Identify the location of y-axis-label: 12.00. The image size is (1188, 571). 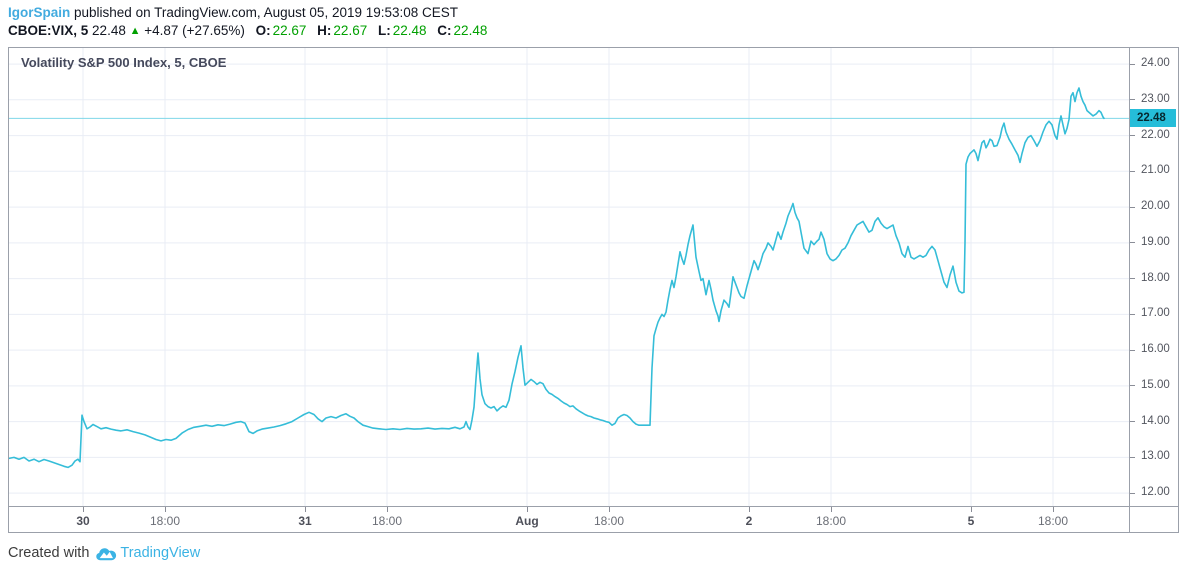
(1155, 492).